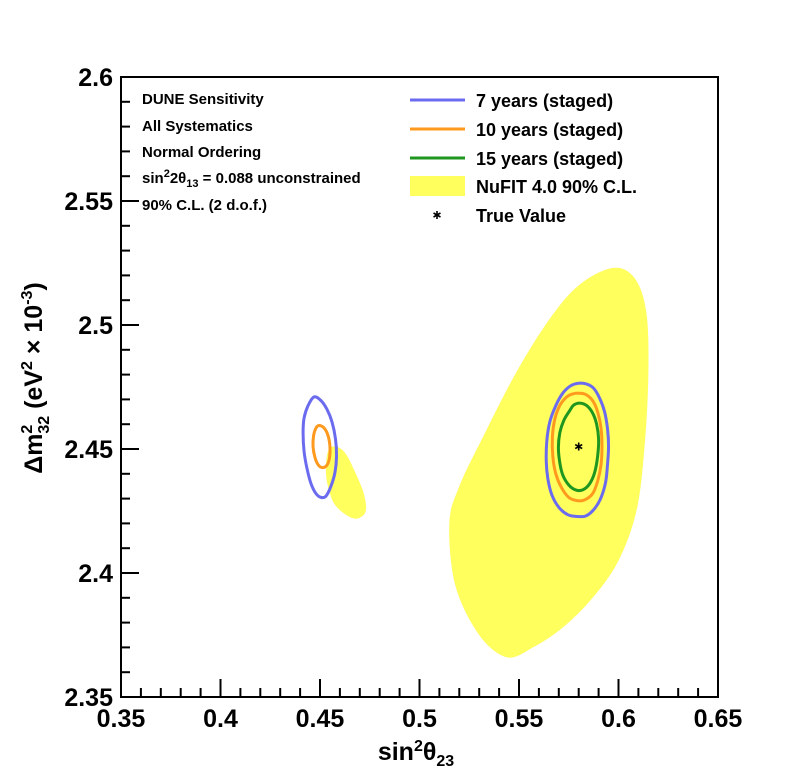  Describe the element at coordinates (34, 286) in the screenshot. I see `y-axis-title-units-close: )` at that location.